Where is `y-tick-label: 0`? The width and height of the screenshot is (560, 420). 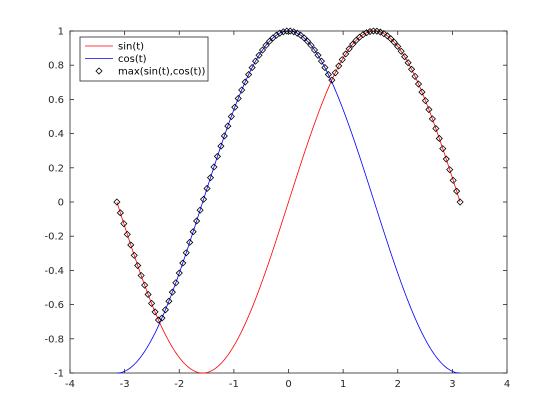 y-tick-label: 0 is located at coordinates (61, 203).